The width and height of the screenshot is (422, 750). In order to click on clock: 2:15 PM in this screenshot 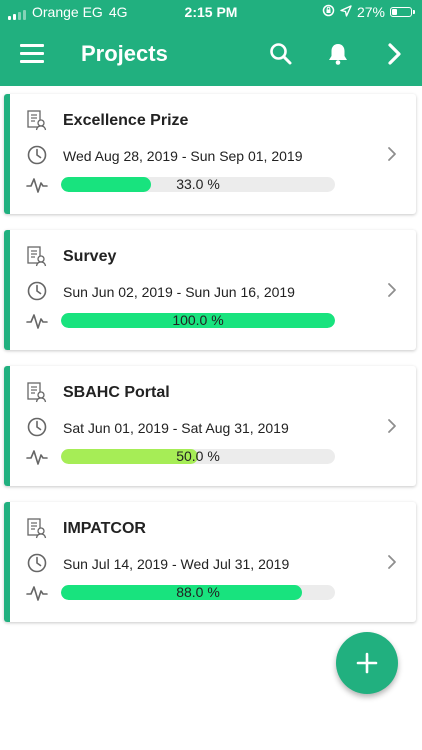, I will do `click(211, 12)`.